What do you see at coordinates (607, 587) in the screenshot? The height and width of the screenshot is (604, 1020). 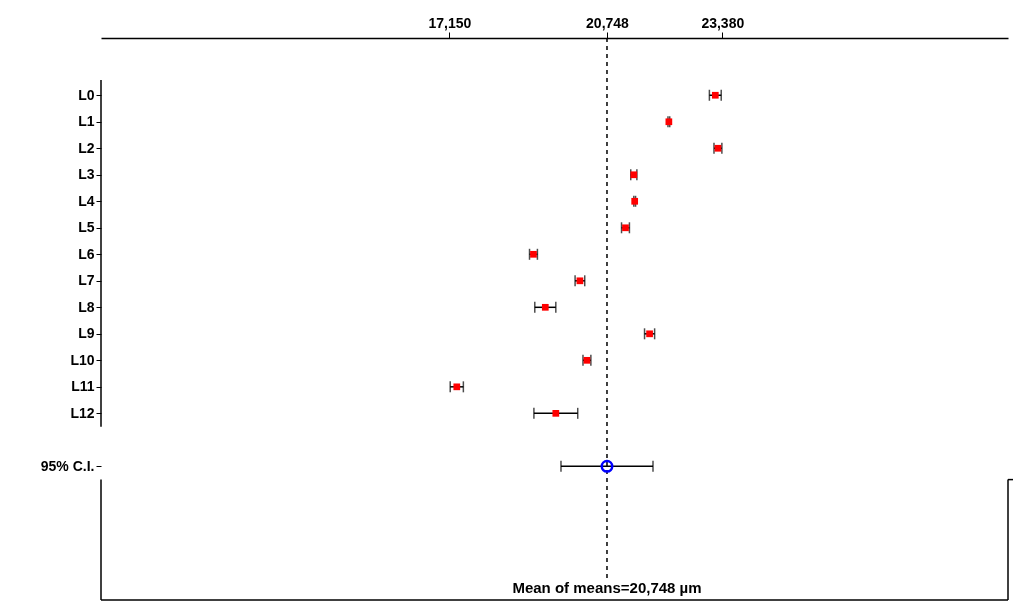 I see `ref-line-label: Mean of means=20,748 µm` at bounding box center [607, 587].